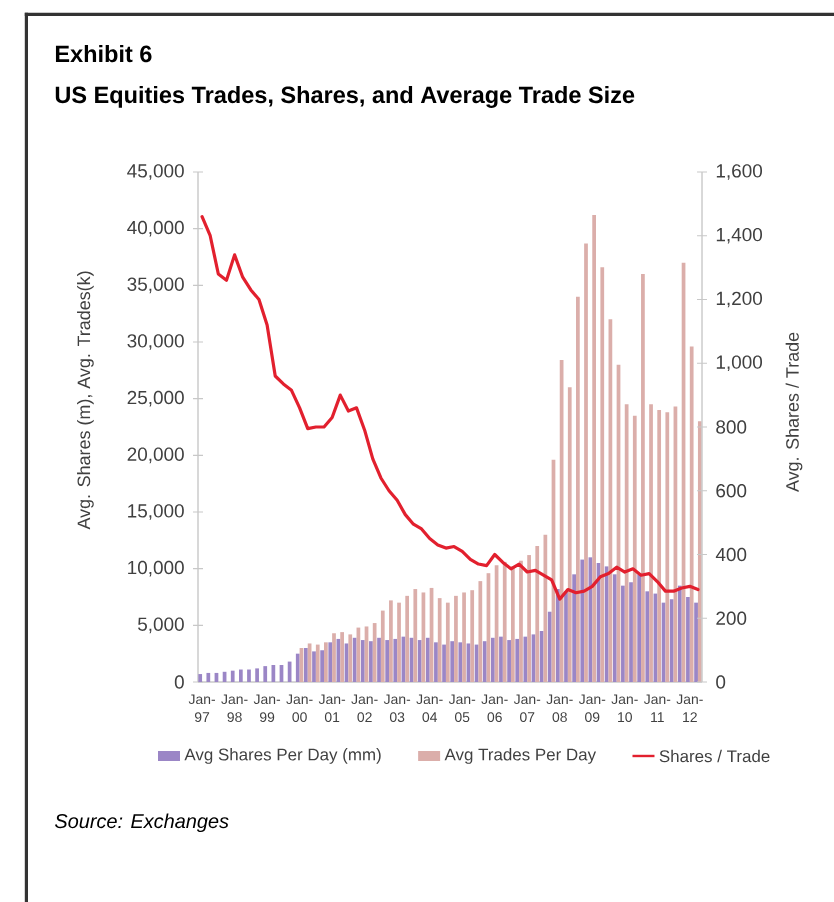 This screenshot has height=902, width=834. What do you see at coordinates (155, 342) in the screenshot?
I see `y-tick-label: 30,000` at bounding box center [155, 342].